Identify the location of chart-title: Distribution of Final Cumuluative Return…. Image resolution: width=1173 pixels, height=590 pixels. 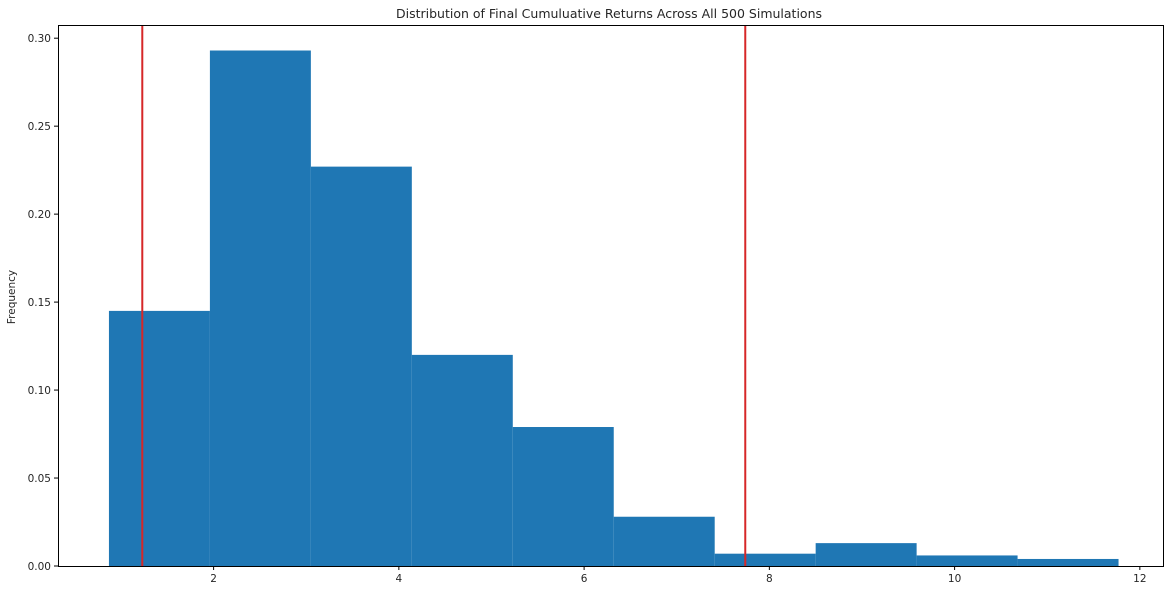
(609, 13).